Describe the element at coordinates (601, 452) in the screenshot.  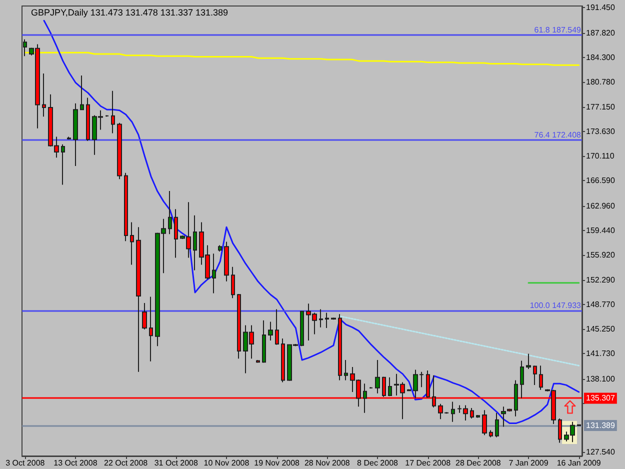
I see `y-tick-label: 127.540` at that location.